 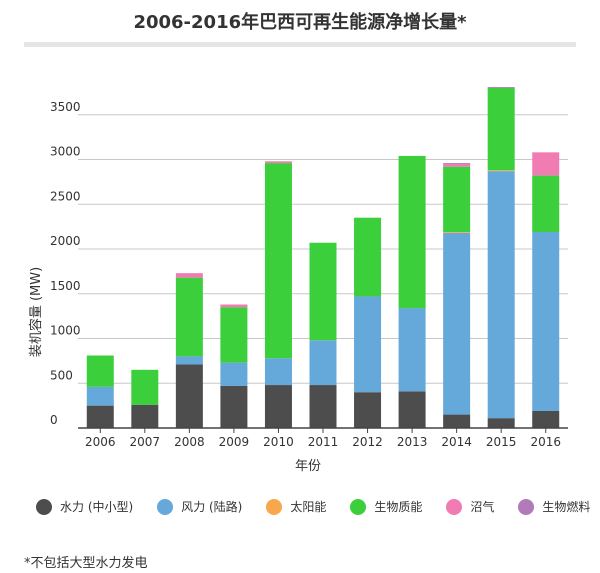 I want to click on legend-label: 风力 (陆路), so click(x=212, y=507).